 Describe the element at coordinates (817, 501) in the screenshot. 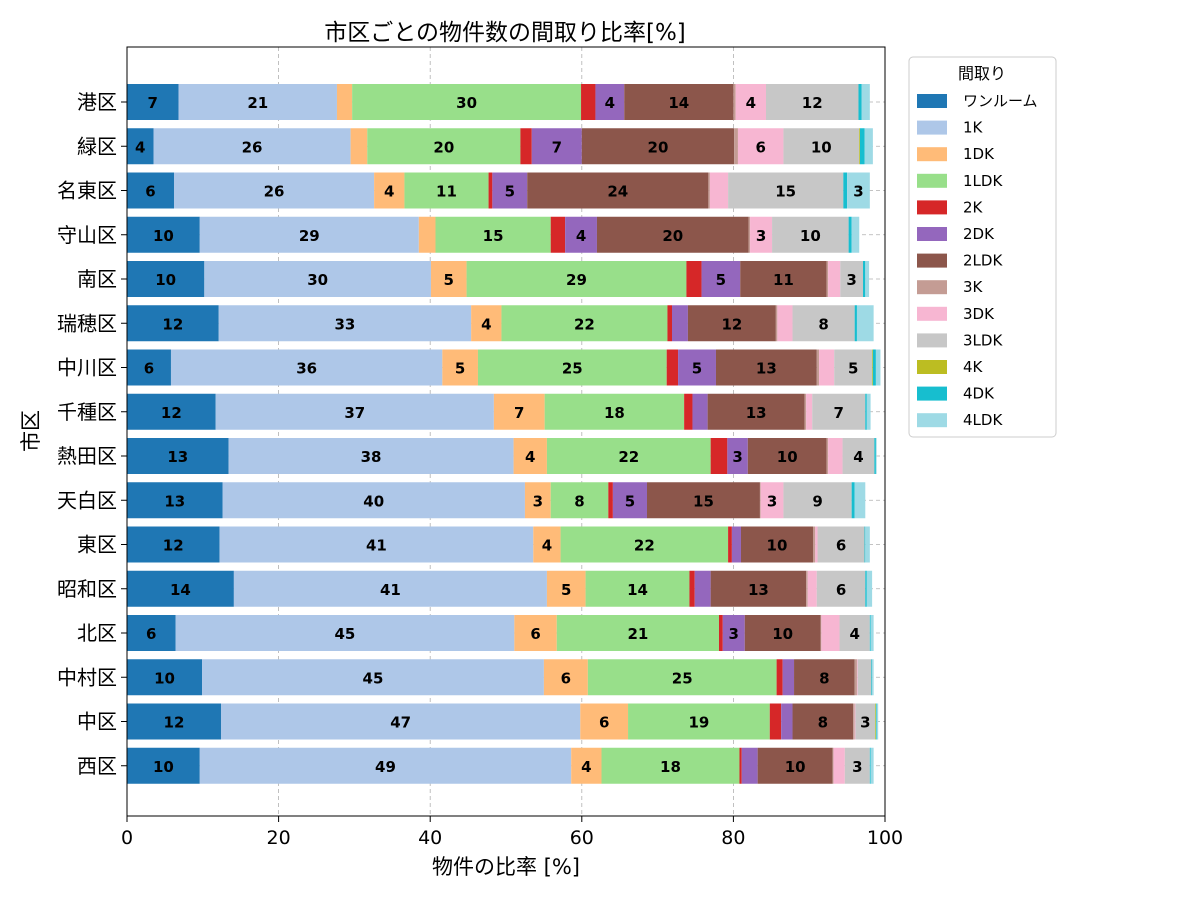

I see `bar-value-label: 9` at that location.